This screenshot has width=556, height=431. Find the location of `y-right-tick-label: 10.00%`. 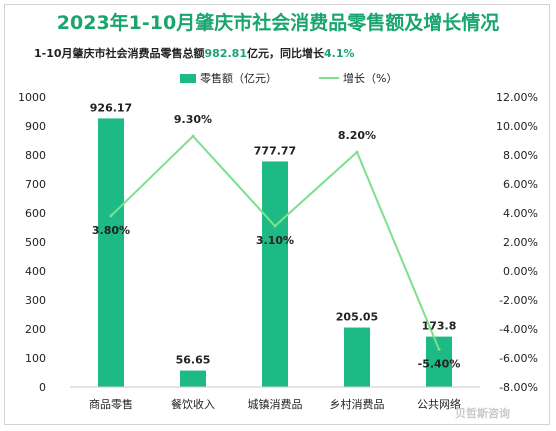

y-right-tick-label: 10.00% is located at coordinates (517, 126).